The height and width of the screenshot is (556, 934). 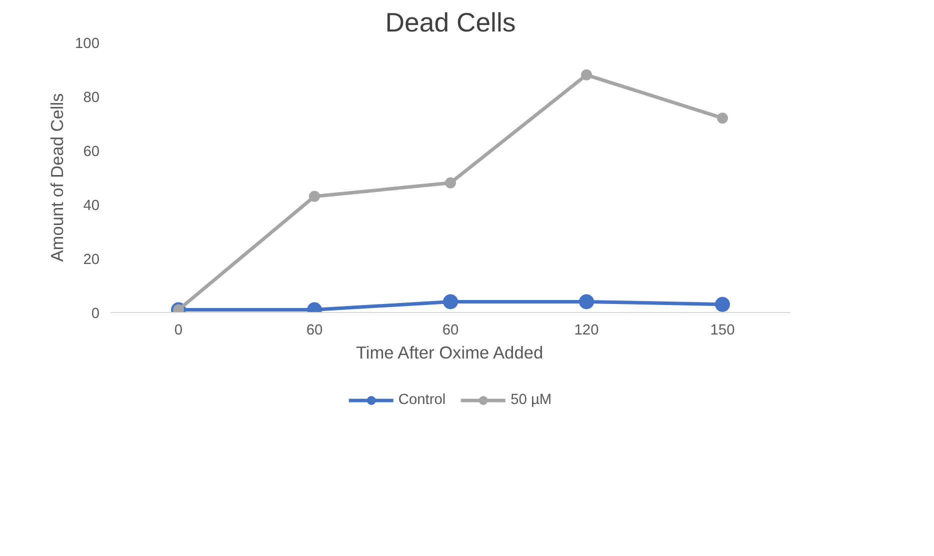 What do you see at coordinates (91, 206) in the screenshot?
I see `y-tick-label: 40` at bounding box center [91, 206].